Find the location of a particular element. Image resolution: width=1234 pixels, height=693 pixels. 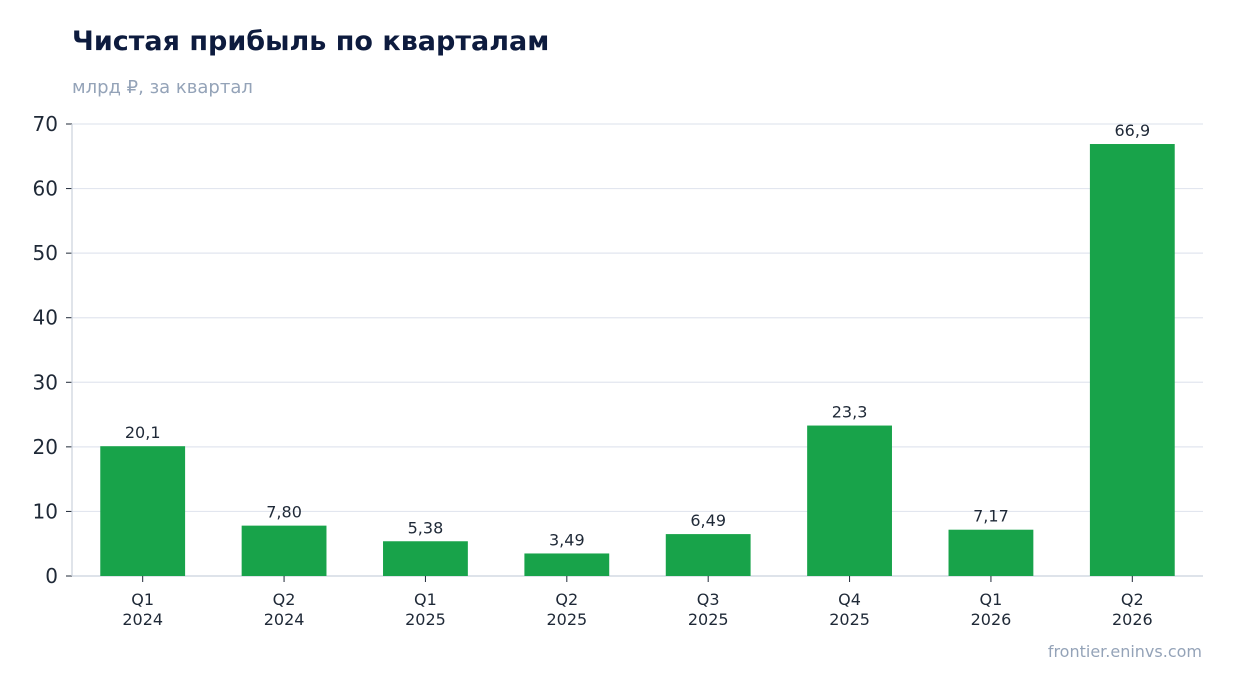

data-label: 20,1 is located at coordinates (143, 432).